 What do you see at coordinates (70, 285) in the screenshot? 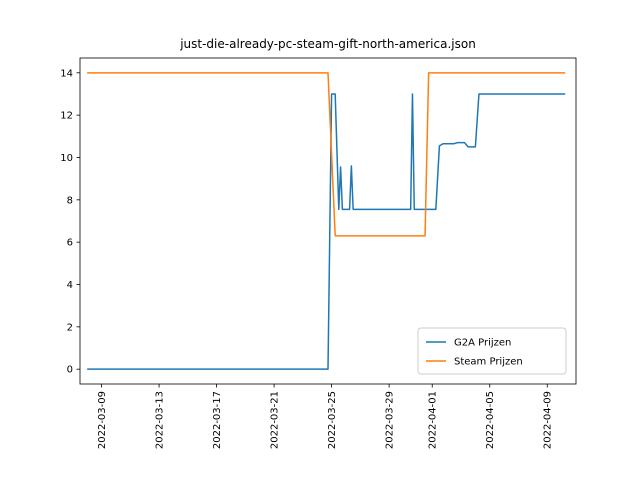
I see `y-tick-label: 4` at bounding box center [70, 285].